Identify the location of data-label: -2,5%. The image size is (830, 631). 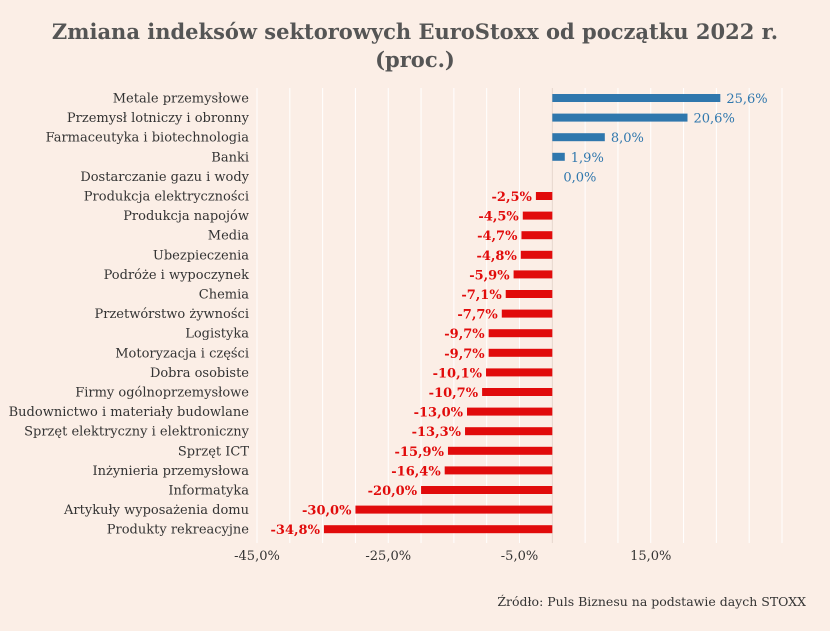
(512, 197).